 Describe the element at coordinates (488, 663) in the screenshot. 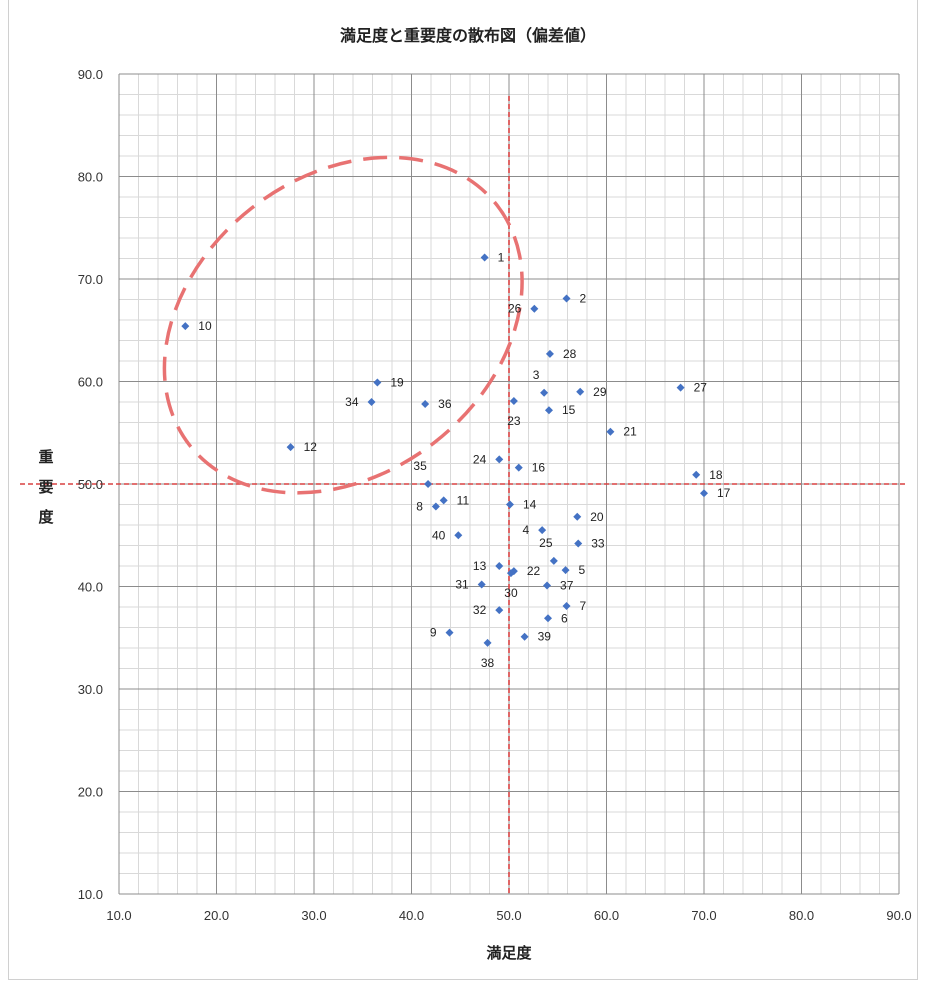

I see `data-label-38: 38` at that location.